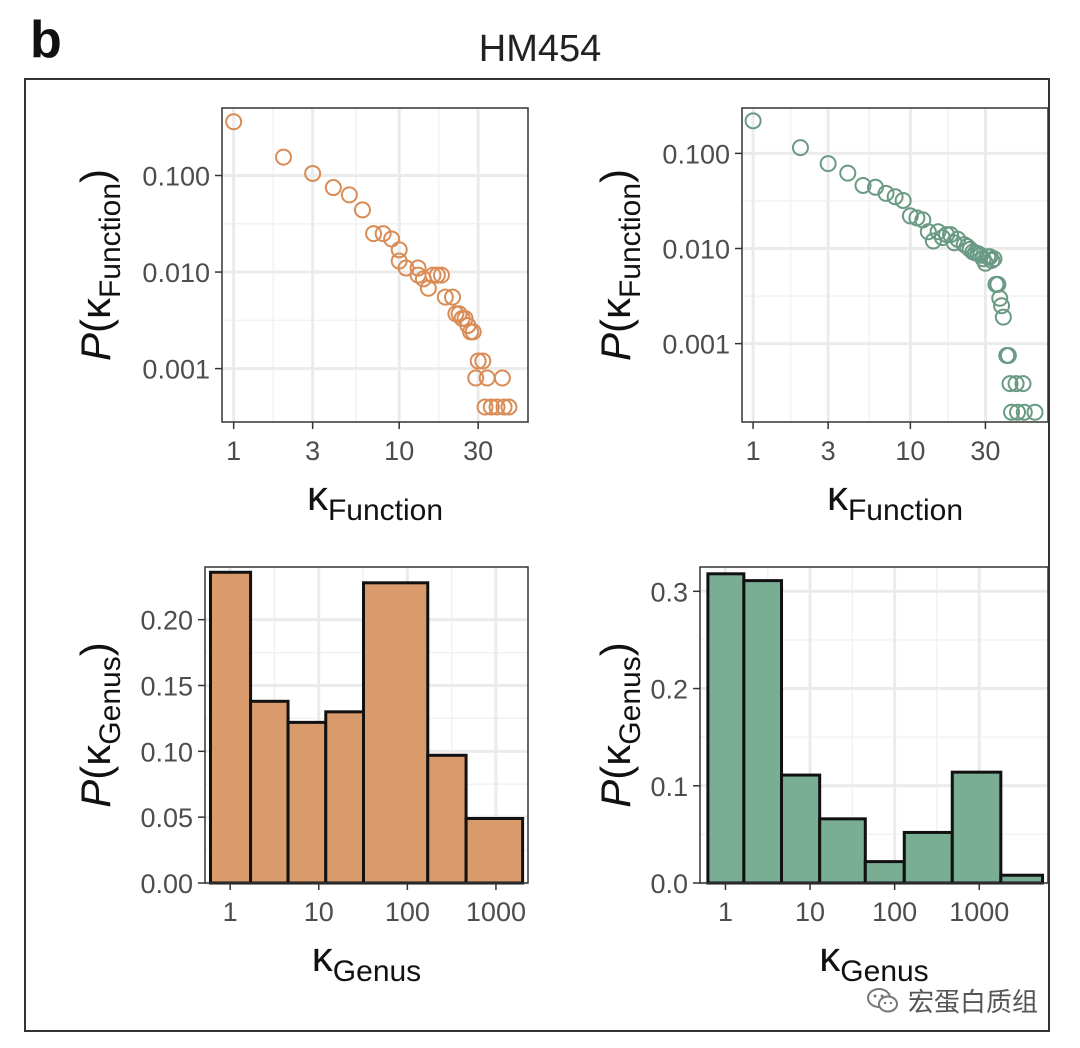 This screenshot has height=1048, width=1080. I want to click on y-axis-title-subscript: Function, so click(110, 240).